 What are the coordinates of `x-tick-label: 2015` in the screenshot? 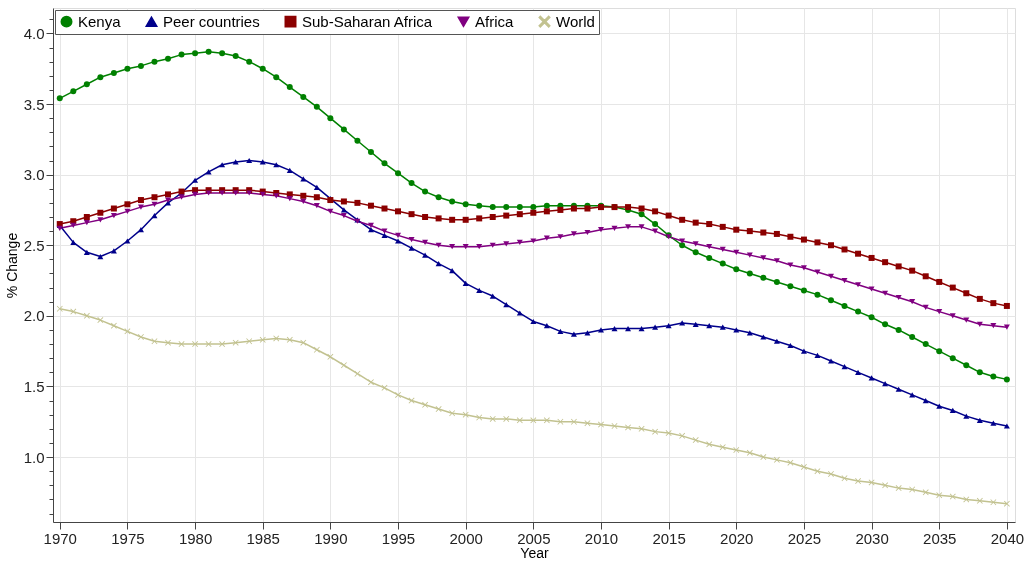 It's located at (669, 538).